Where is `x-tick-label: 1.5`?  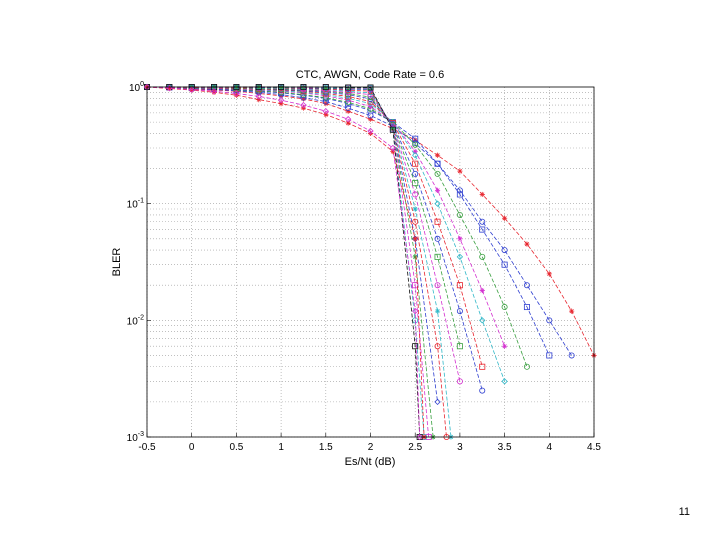 x-tick-label: 1.5 is located at coordinates (326, 447).